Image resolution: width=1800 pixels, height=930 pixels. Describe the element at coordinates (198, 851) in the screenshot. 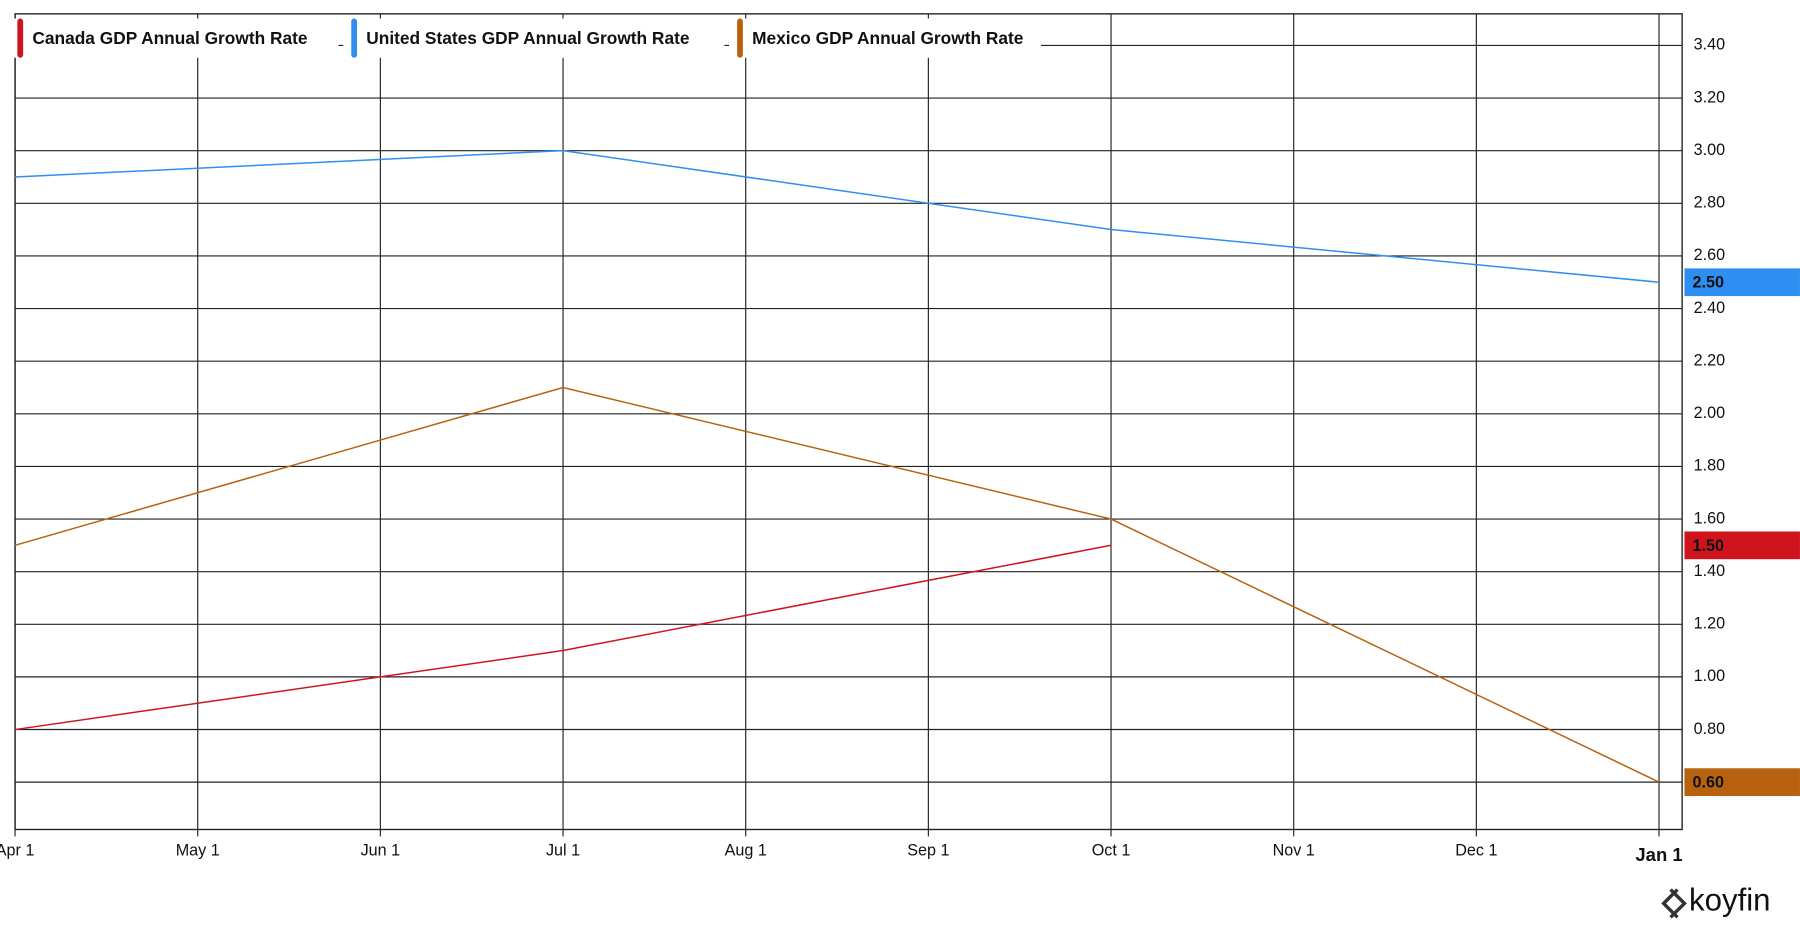

I see `x-tick-label: May 1` at that location.